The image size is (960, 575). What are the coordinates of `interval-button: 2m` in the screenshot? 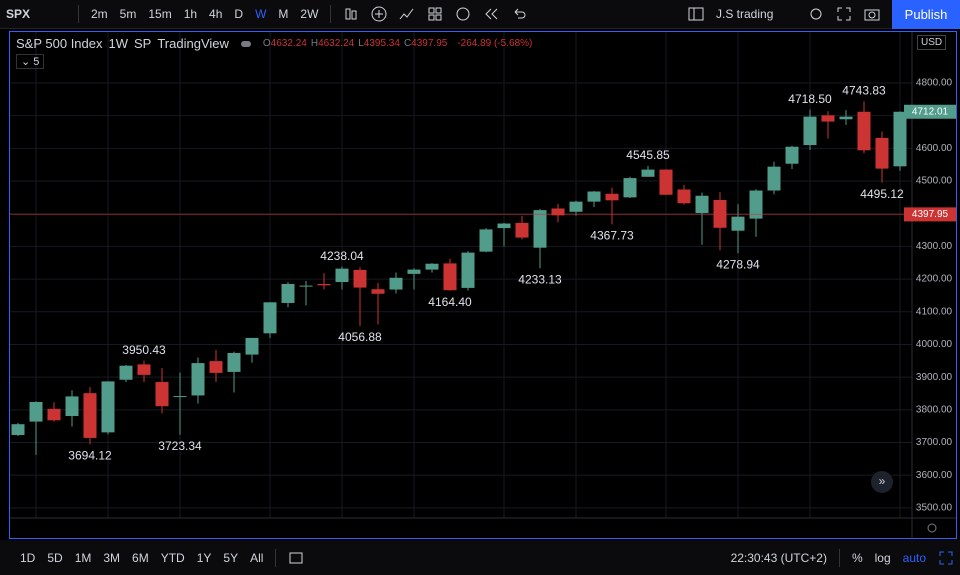 It's located at (99, 14).